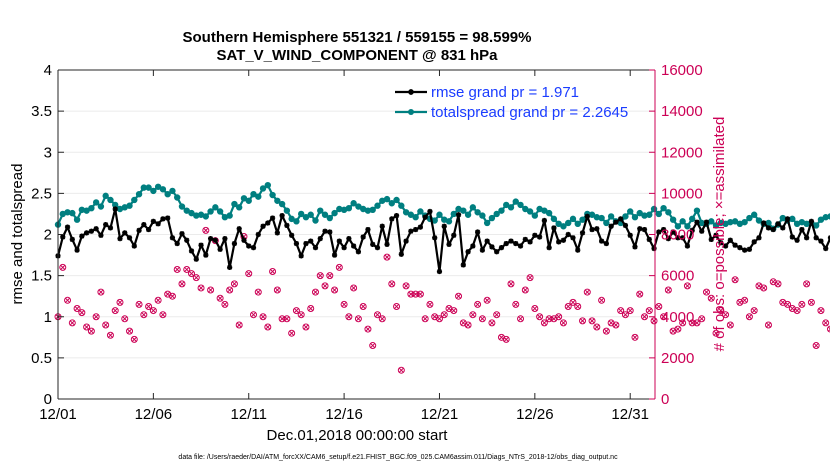  What do you see at coordinates (58, 414) in the screenshot?
I see `x-tick-label: 12/01` at bounding box center [58, 414].